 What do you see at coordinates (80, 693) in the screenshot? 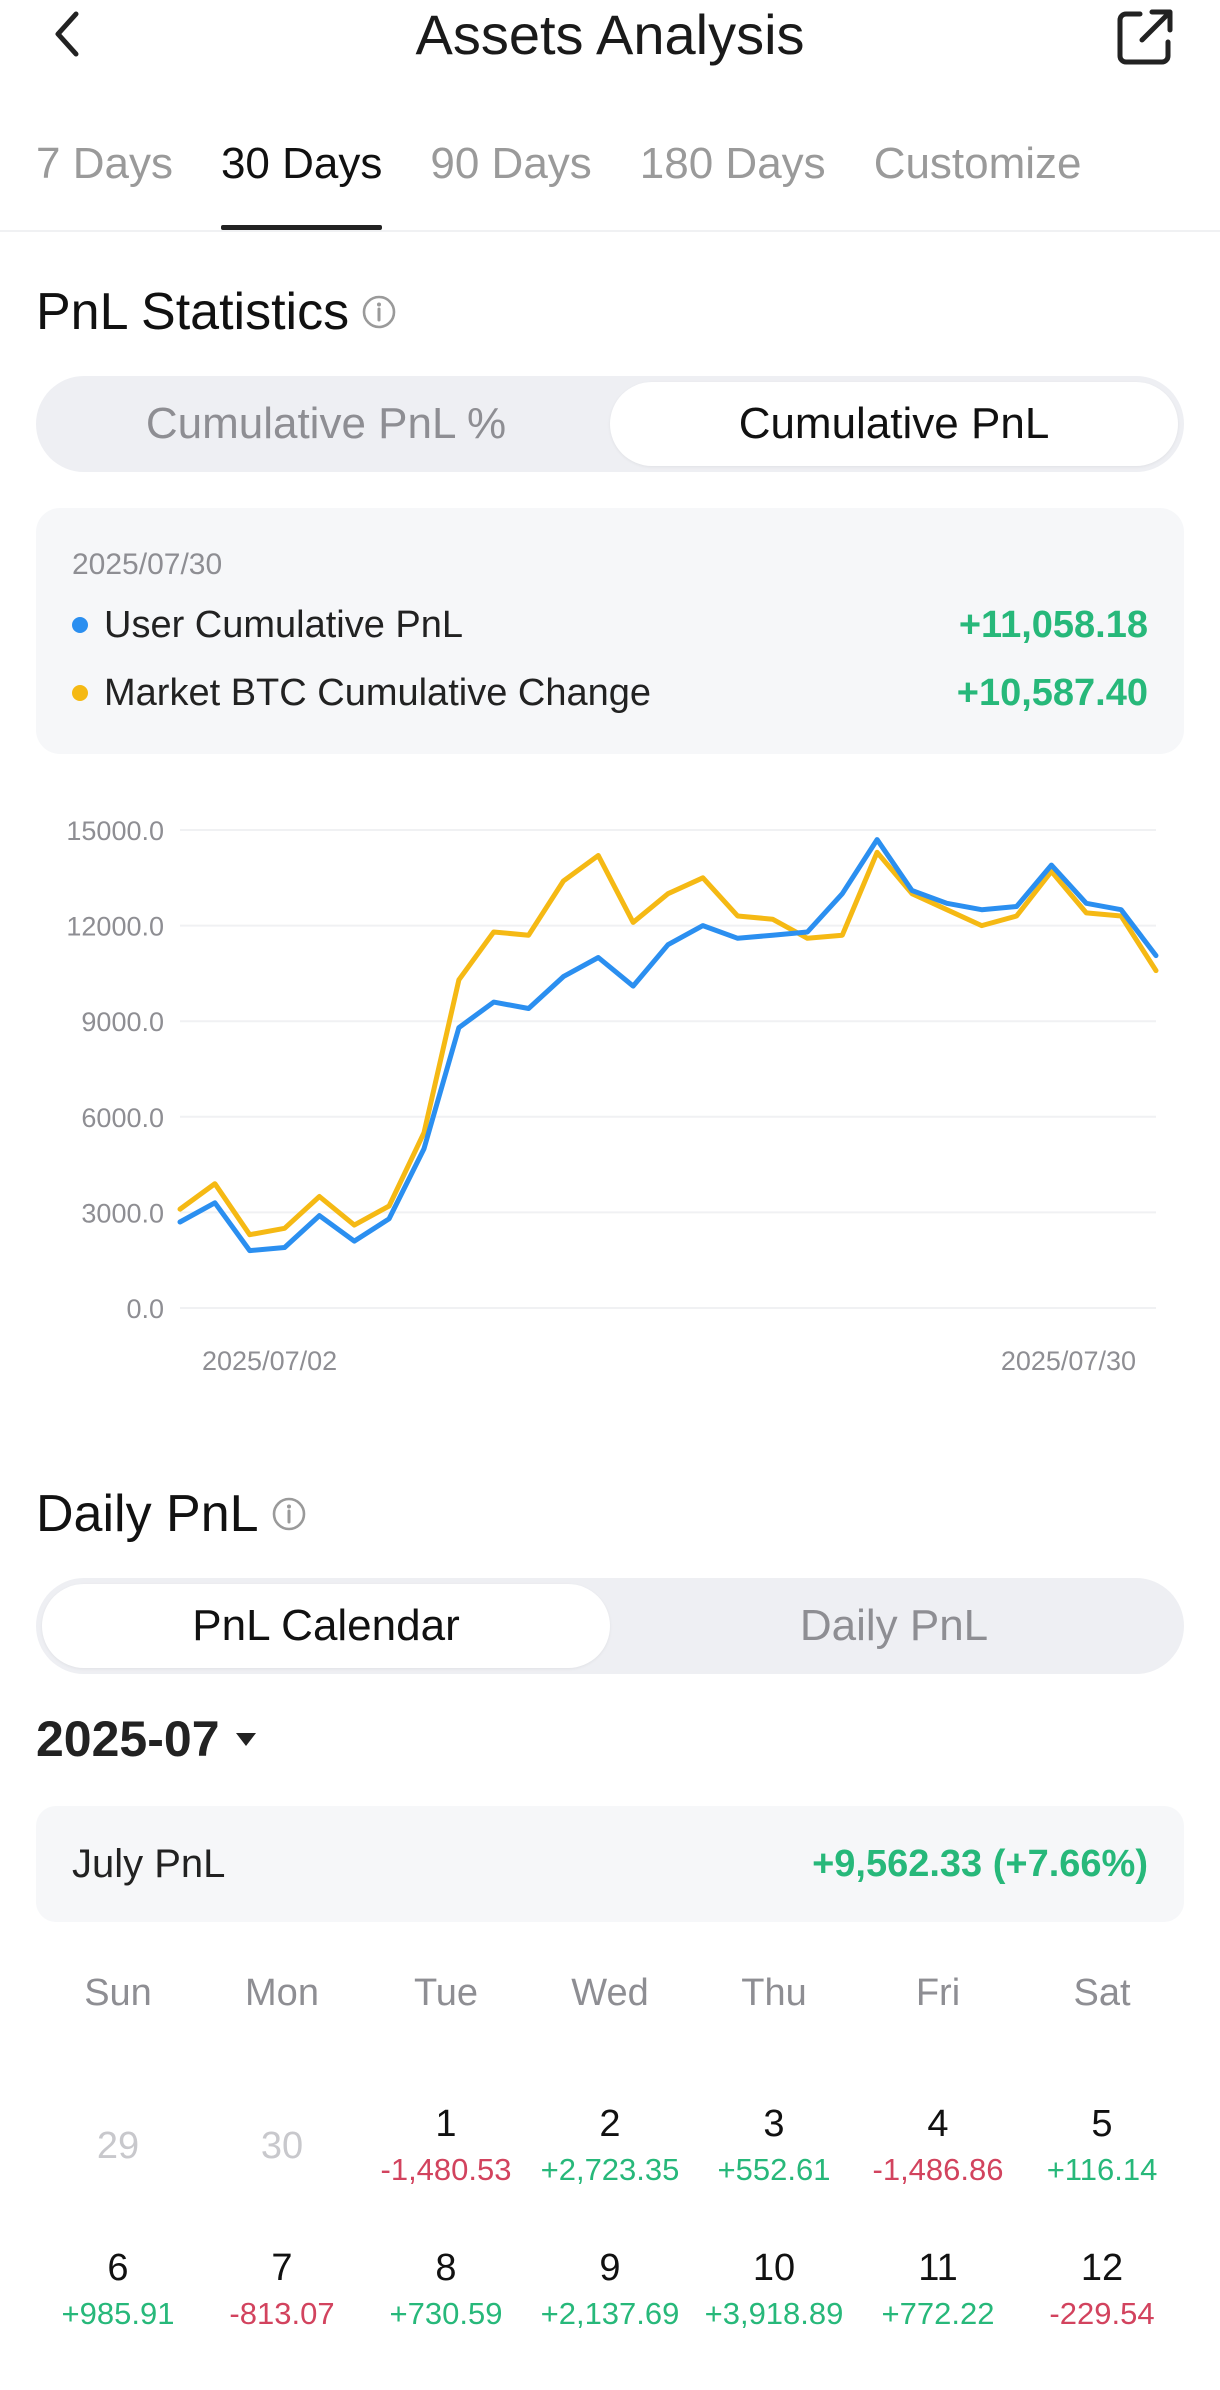
I see `market-series-dot` at bounding box center [80, 693].